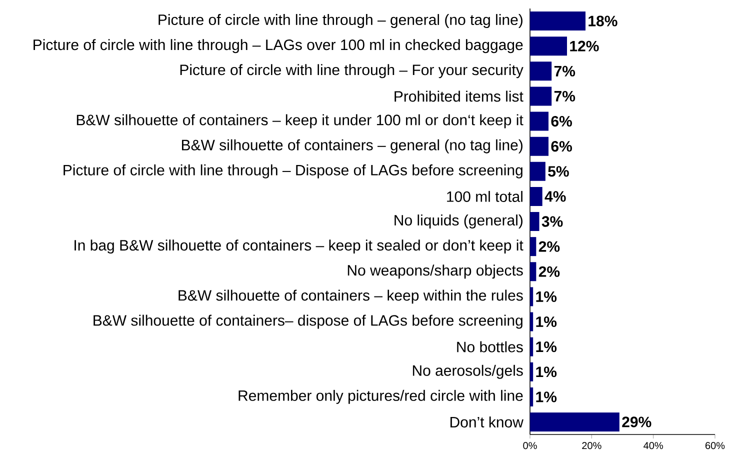 The width and height of the screenshot is (730, 456). I want to click on y-tick-label: B&W silhouette of containers – general (no tag line), so click(352, 146).